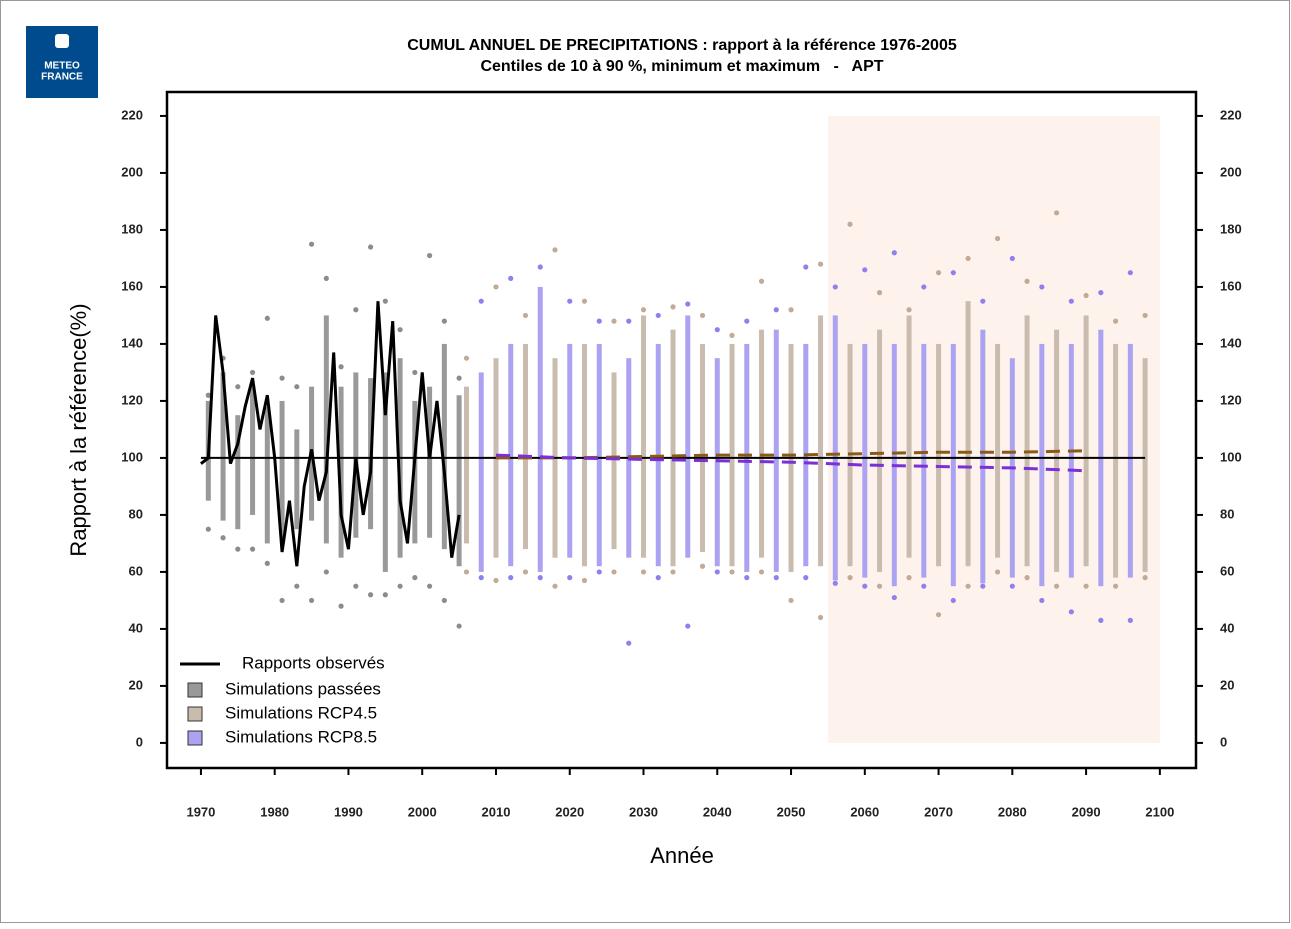 Image resolution: width=1291 pixels, height=929 pixels. Describe the element at coordinates (348, 811) in the screenshot. I see `x-tick-label: 1990` at that location.